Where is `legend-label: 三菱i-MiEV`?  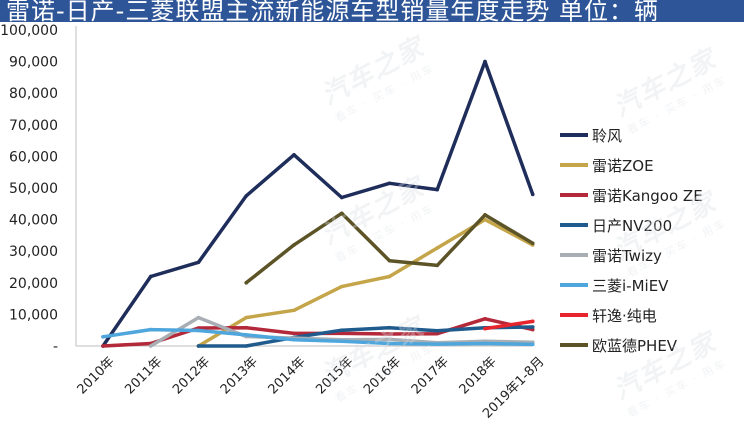 legend-label: 三菱i-MiEV is located at coordinates (630, 286).